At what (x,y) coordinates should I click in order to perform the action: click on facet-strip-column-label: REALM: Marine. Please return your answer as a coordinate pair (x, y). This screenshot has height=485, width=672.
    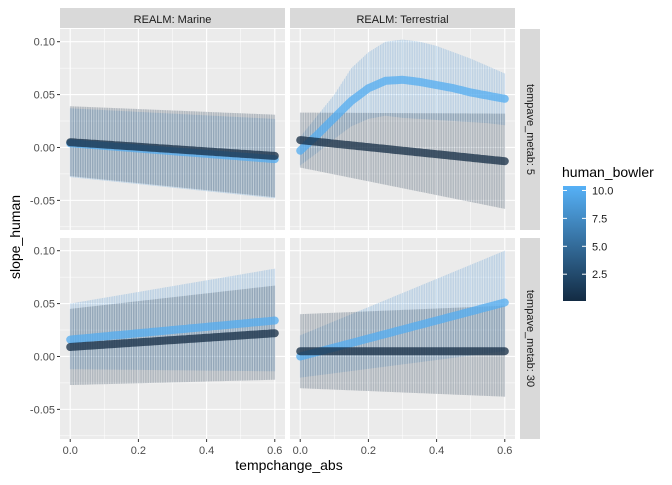
    Looking at the image, I should click on (173, 20).